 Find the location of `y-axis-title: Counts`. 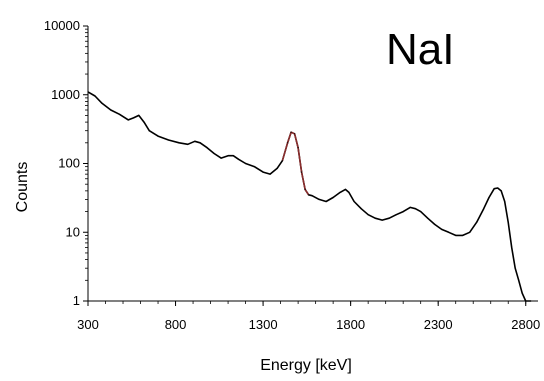

y-axis-title: Counts is located at coordinates (22, 187).